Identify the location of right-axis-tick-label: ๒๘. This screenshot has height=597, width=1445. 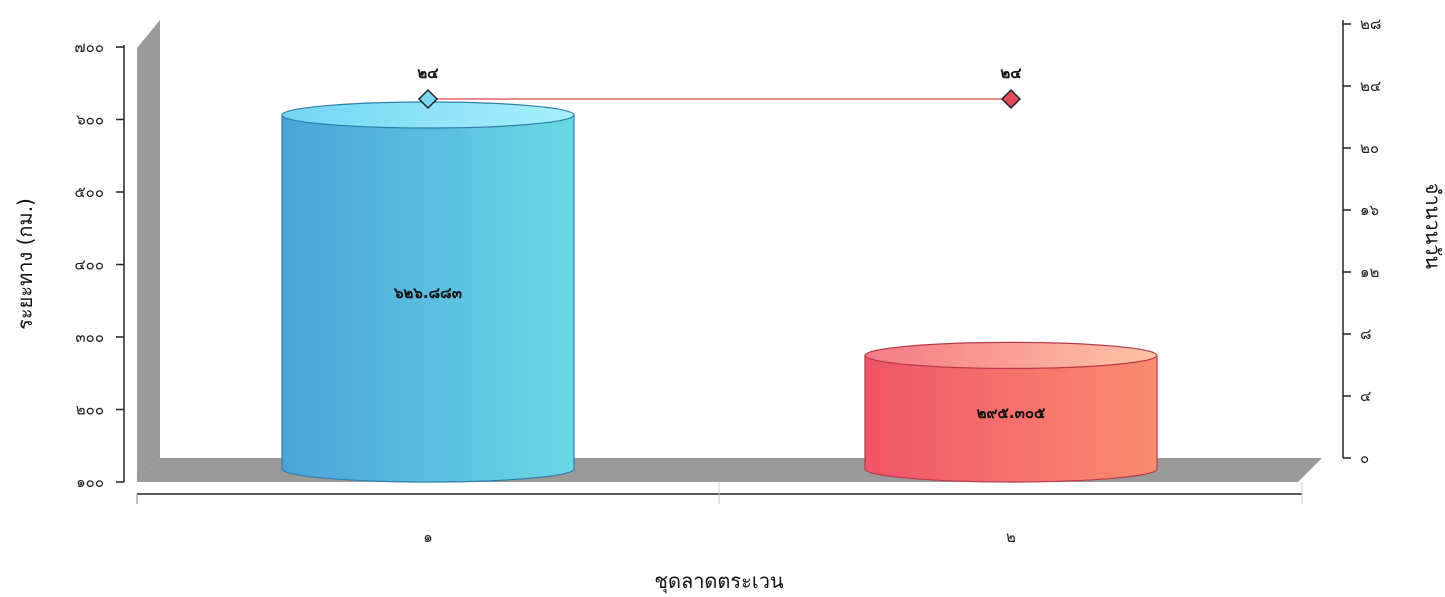
(1370, 24).